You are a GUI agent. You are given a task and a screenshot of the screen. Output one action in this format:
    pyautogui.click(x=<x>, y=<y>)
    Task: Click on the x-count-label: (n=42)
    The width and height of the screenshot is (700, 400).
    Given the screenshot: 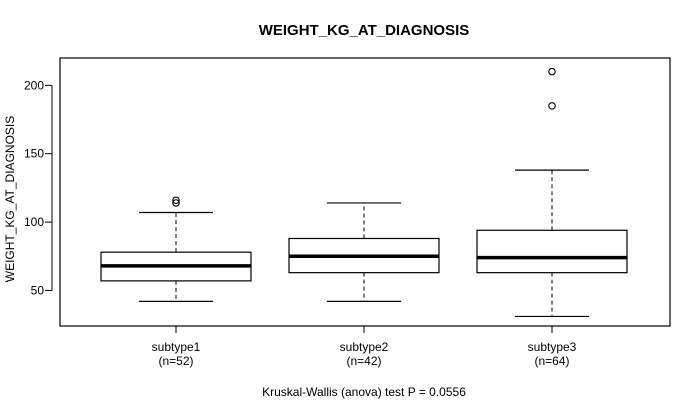 What is the action you would take?
    pyautogui.click(x=363, y=361)
    